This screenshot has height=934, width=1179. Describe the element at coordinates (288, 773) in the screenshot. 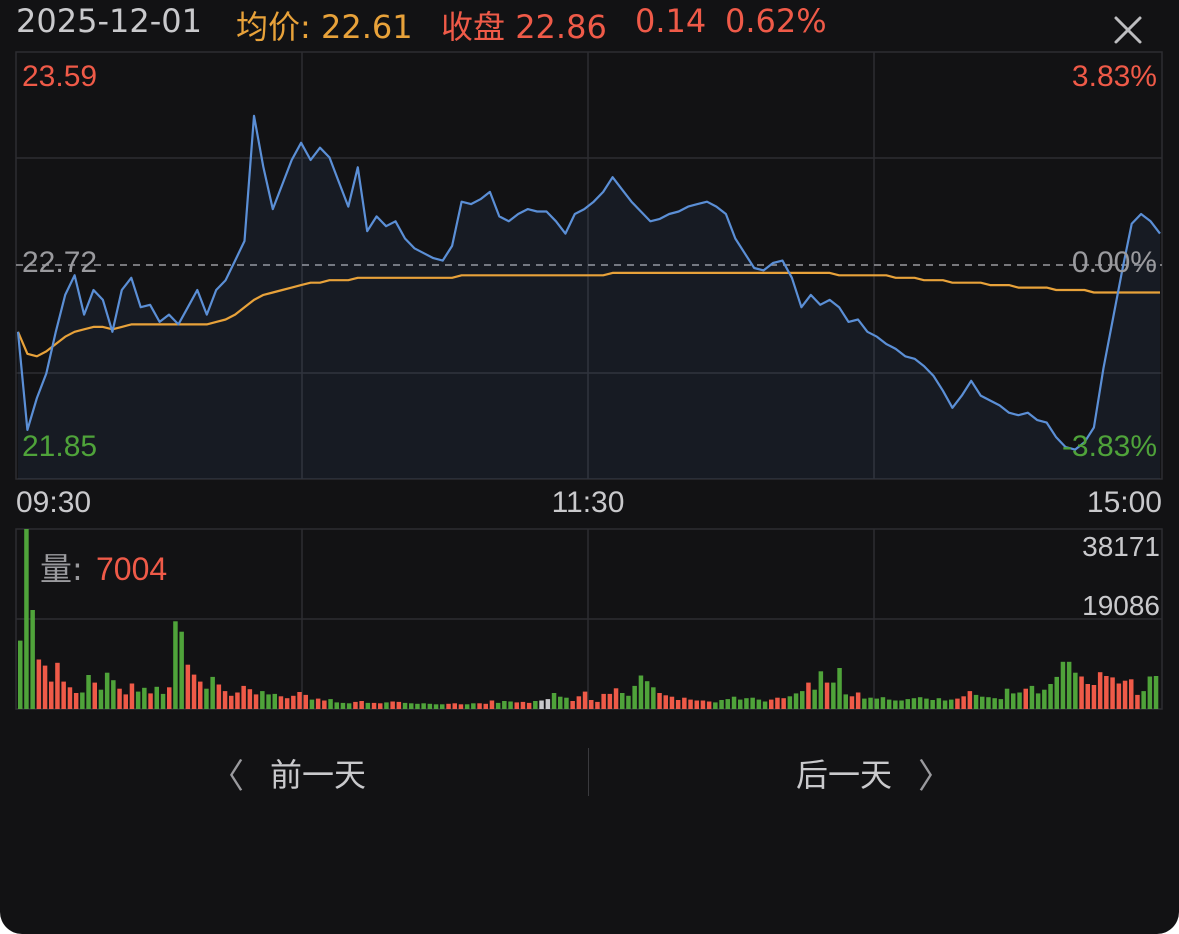

I see `prev-day-button: 〈 前一天` at that location.